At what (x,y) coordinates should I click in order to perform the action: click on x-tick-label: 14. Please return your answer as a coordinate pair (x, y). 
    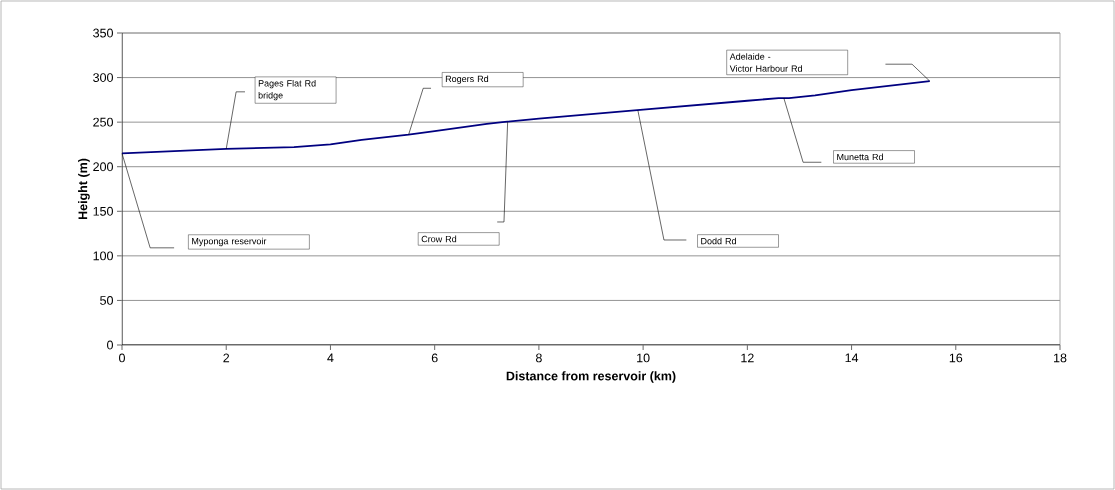
    Looking at the image, I should click on (852, 358).